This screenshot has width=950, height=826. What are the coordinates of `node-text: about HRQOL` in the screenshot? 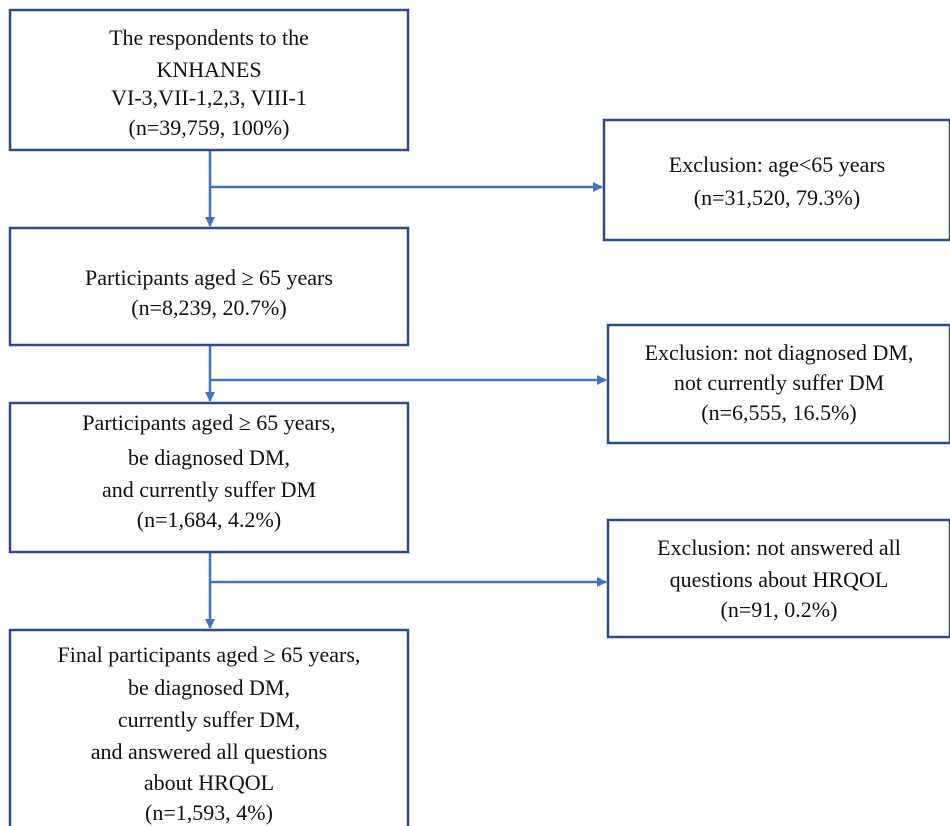 It's located at (209, 782).